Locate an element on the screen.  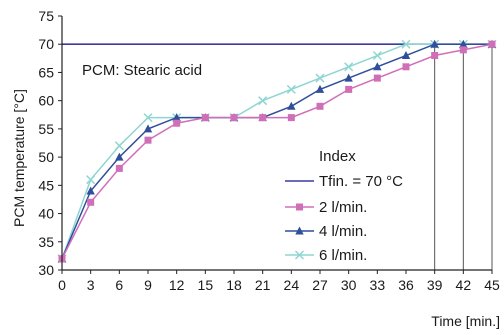
y-tick-label: 60 is located at coordinates (46, 101).